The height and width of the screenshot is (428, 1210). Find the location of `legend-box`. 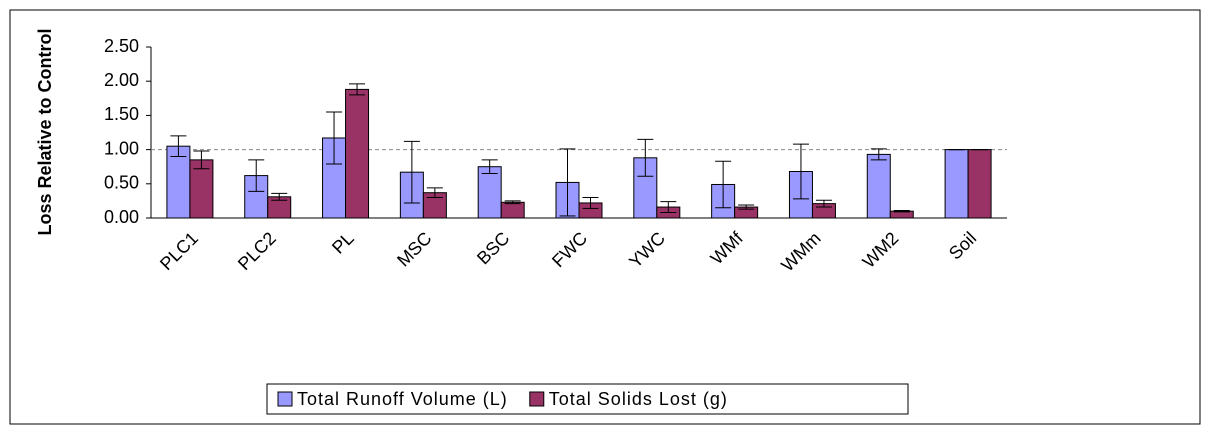

legend-box is located at coordinates (587, 399).